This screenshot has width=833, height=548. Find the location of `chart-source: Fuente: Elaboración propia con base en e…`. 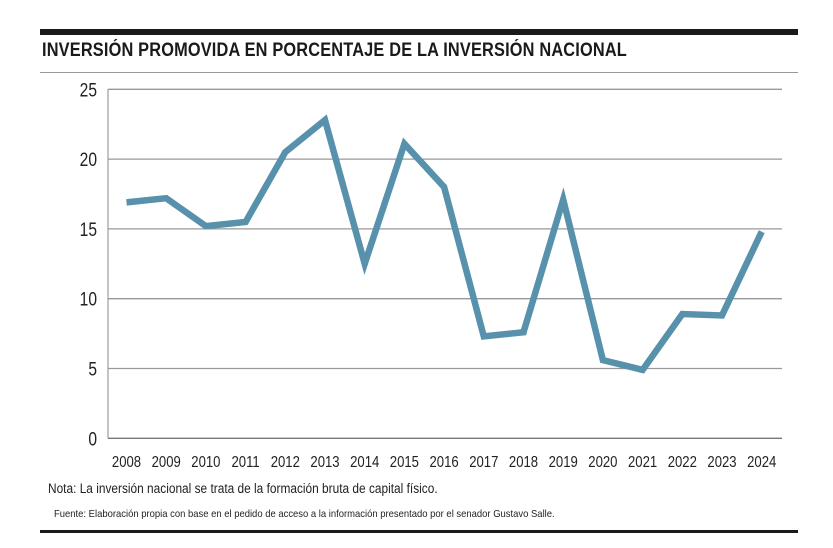

chart-source: Fuente: Elaboración propia con base en e… is located at coordinates (304, 514).